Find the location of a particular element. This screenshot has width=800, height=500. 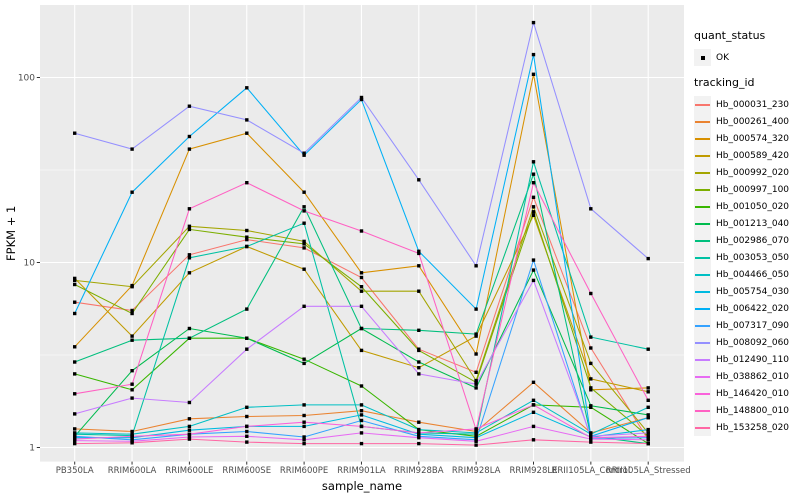

legend-entry-Hb_004466_050: Hb_004466_050 is located at coordinates (746, 274).